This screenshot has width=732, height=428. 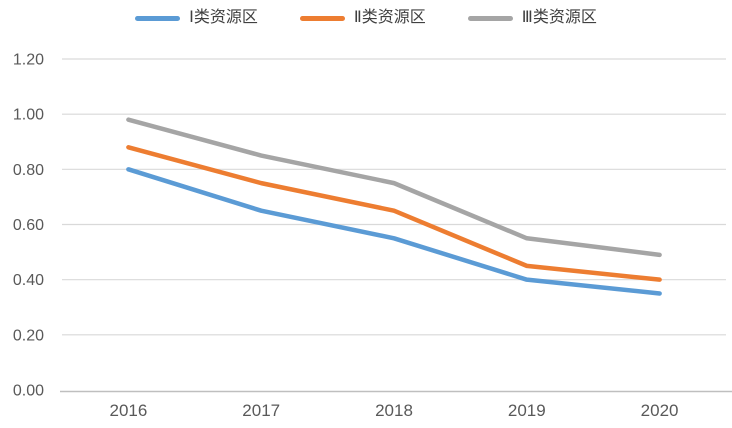 What do you see at coordinates (28, 335) in the screenshot?
I see `y-axis-tick-label: 0.20` at bounding box center [28, 335].